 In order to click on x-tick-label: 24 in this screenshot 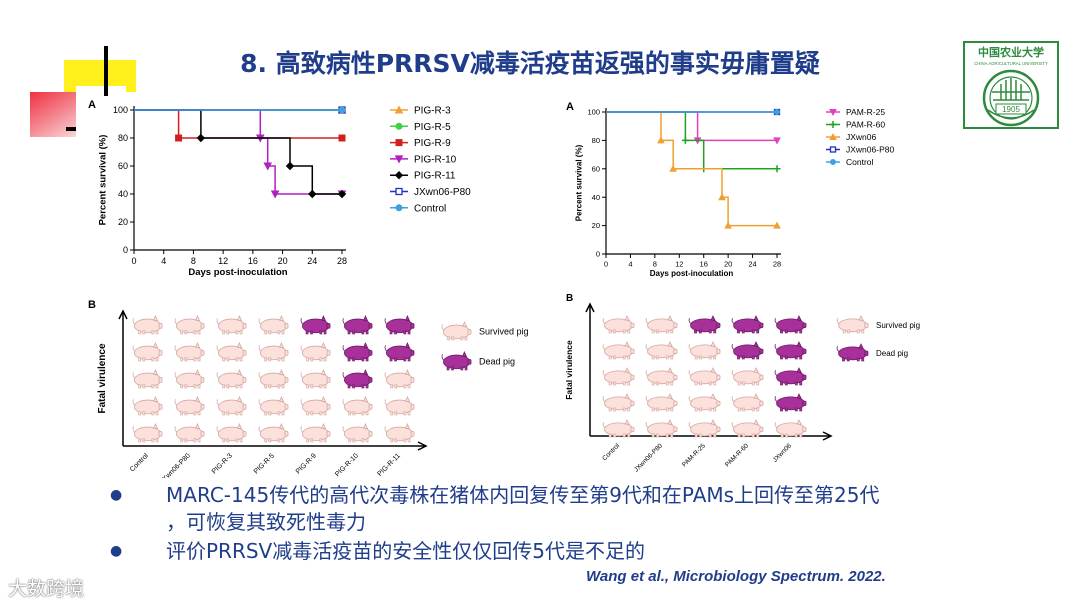, I will do `click(752, 264)`.